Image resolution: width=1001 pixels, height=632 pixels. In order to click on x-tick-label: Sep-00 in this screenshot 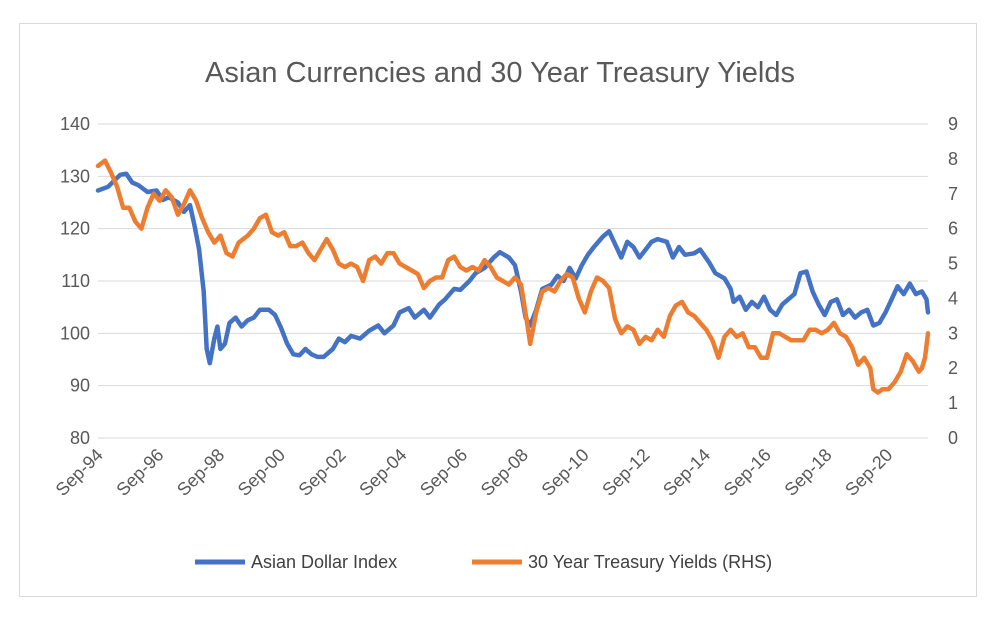, I will do `click(261, 472)`.